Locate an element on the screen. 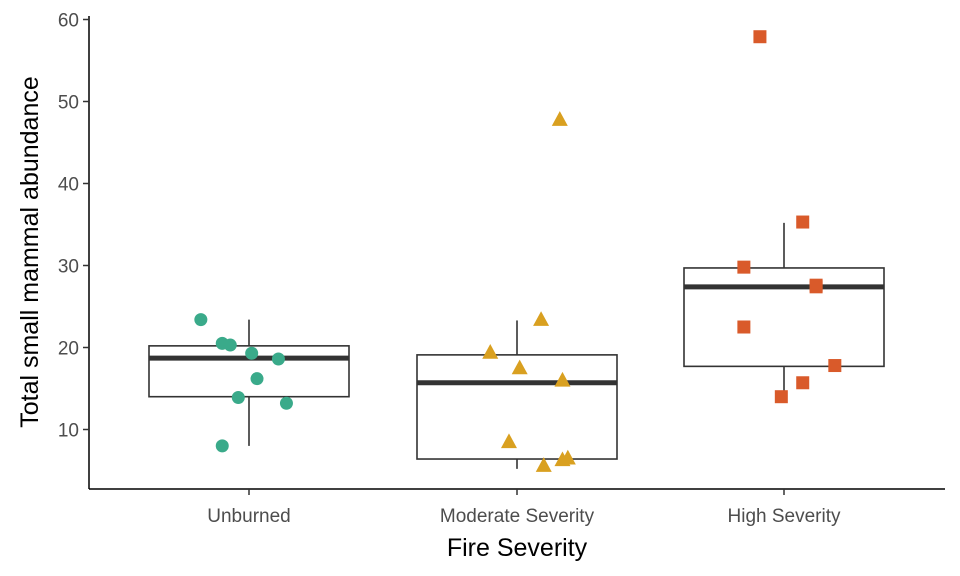 The width and height of the screenshot is (960, 576). x-tick-label: Unburned is located at coordinates (248, 516).